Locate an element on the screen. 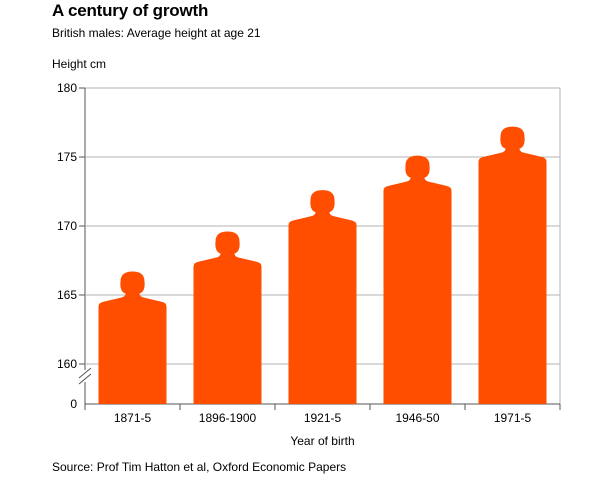 The width and height of the screenshot is (600, 480). x-tick-label: 1871-5 is located at coordinates (133, 418).